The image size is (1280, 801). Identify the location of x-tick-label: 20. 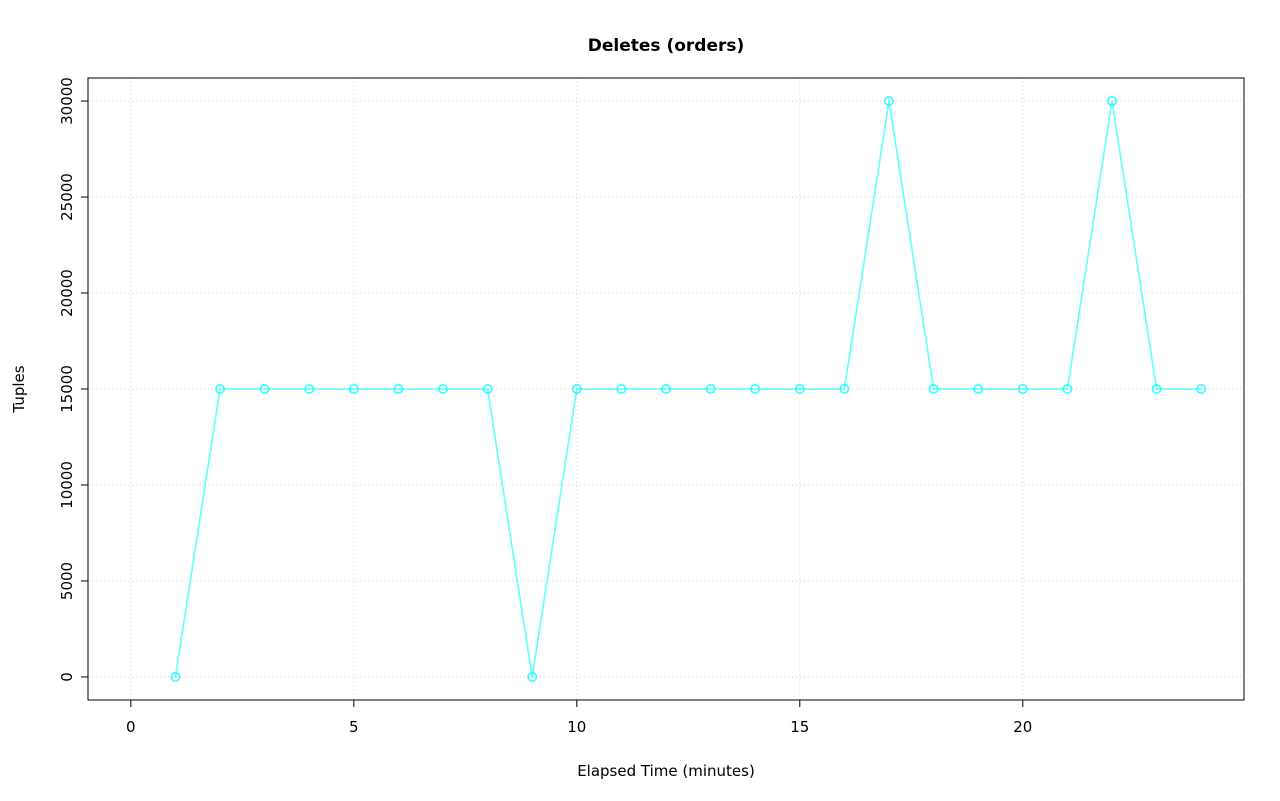
(1022, 727).